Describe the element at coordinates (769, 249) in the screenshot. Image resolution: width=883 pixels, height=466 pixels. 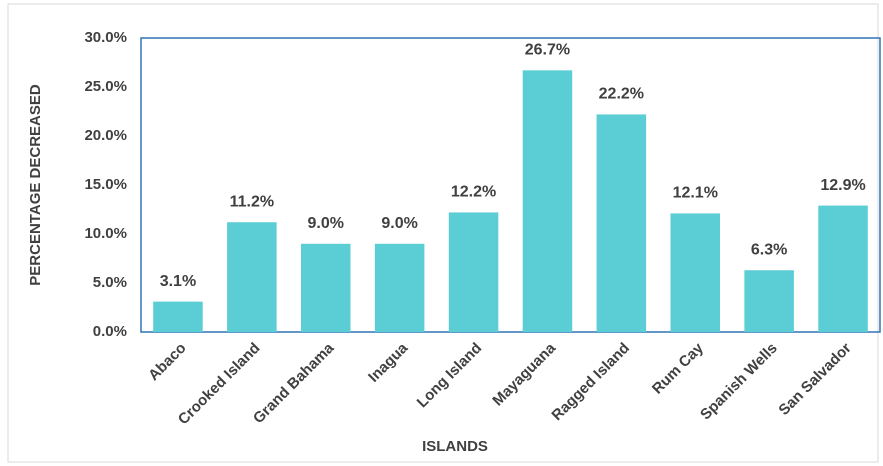
I see `value-label: 6.3%` at that location.